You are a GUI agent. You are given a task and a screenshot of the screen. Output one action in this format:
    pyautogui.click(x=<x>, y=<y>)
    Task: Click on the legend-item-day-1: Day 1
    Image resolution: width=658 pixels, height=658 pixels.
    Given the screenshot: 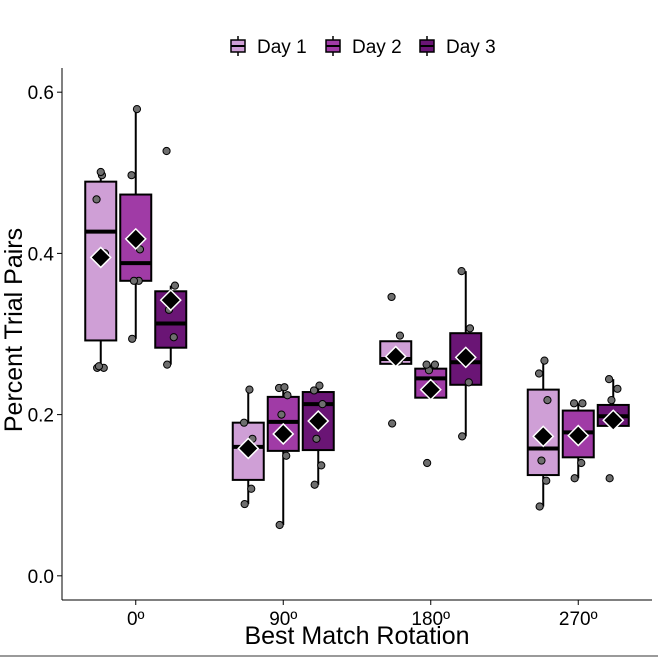 What is the action you would take?
    pyautogui.click(x=268, y=47)
    